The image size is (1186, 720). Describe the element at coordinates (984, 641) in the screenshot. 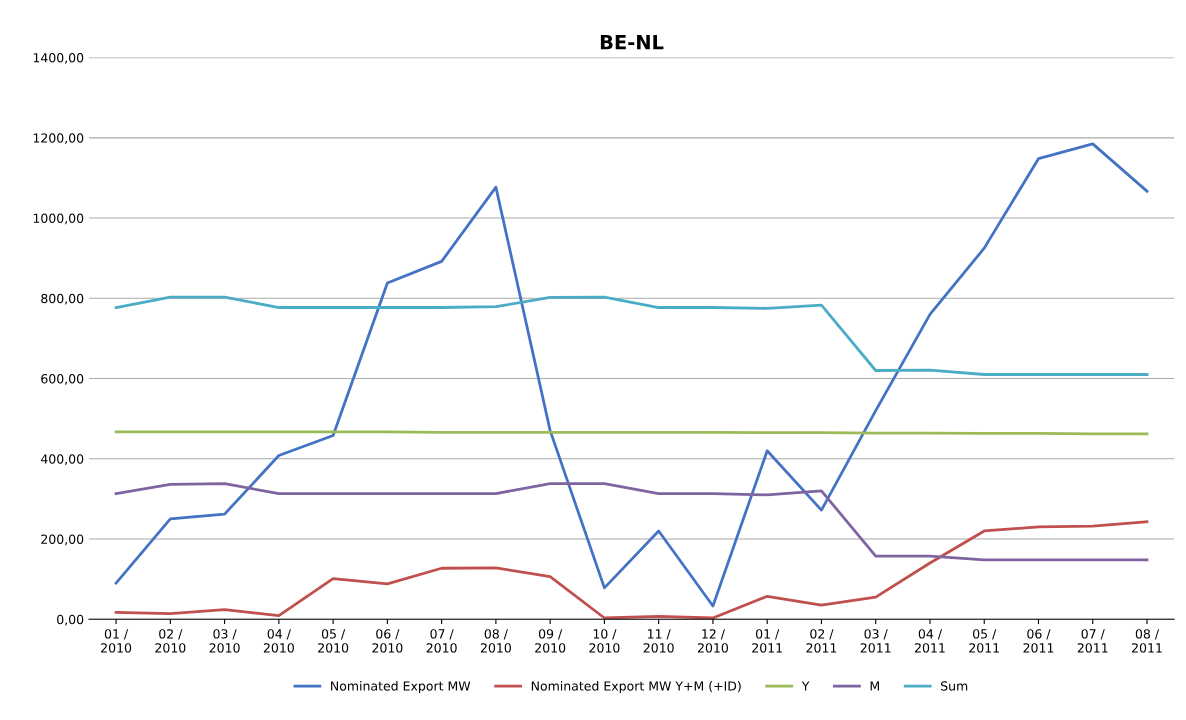

I see `x-tick-label: 05 / 2011` at that location.